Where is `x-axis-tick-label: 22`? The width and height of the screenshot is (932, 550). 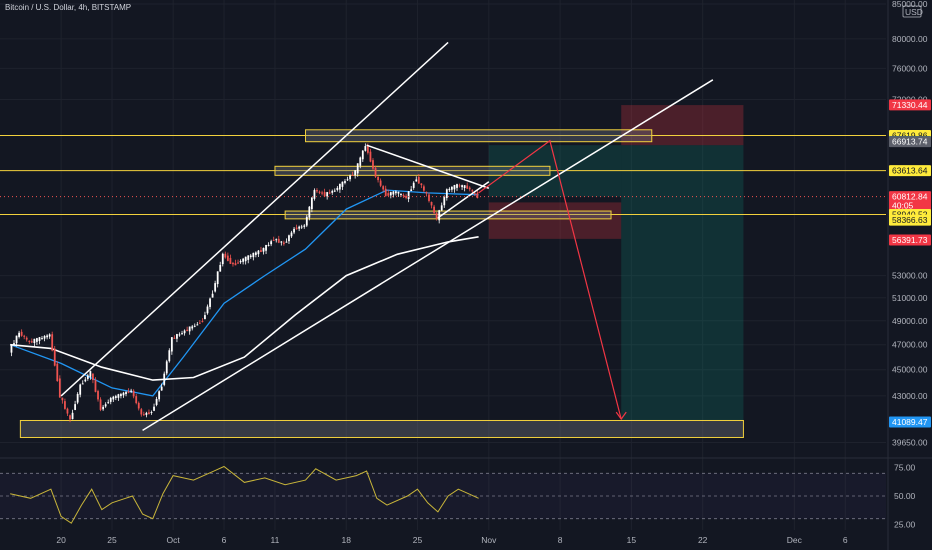 x-axis-tick-label: 22 is located at coordinates (703, 540).